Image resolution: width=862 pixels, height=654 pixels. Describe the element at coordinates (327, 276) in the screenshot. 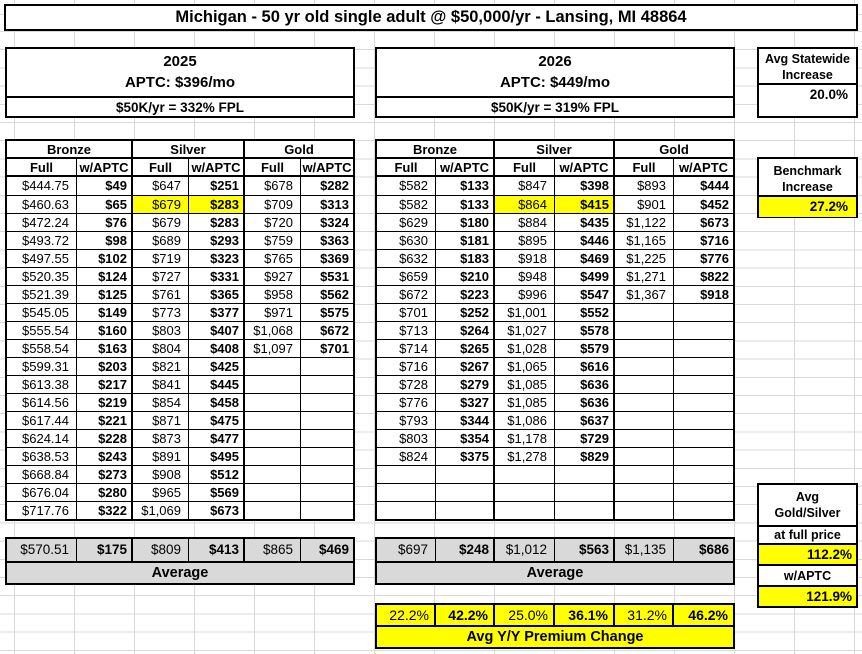

I see `premium-cell-2025: $531` at that location.